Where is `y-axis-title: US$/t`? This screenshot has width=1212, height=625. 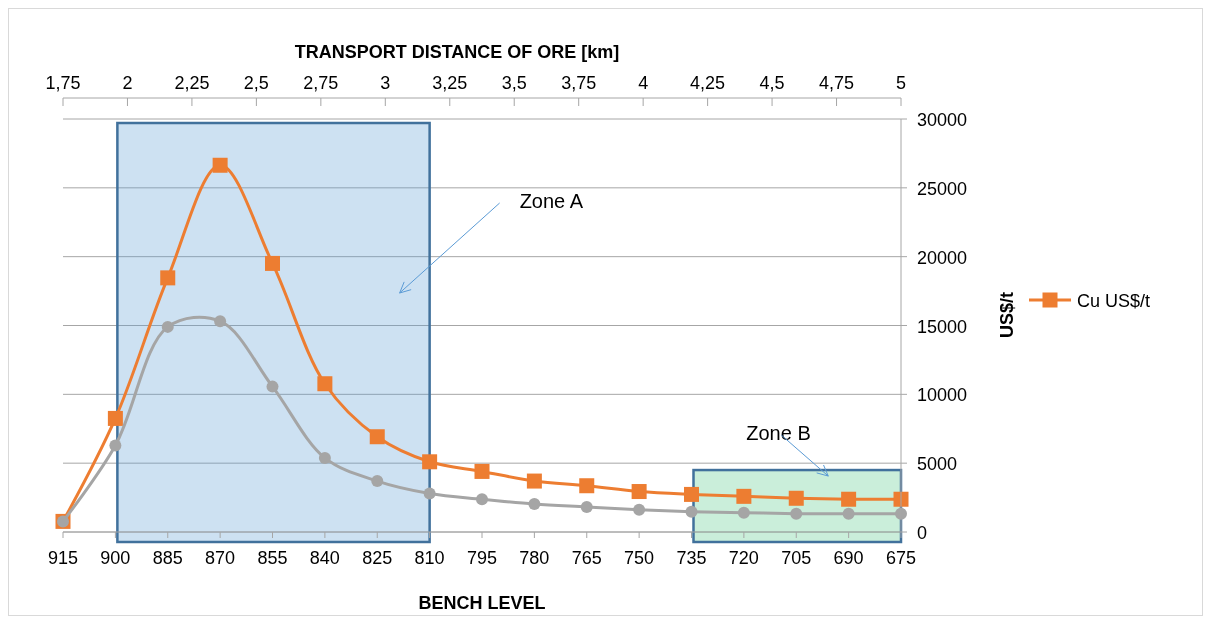 y-axis-title: US$/t is located at coordinates (1007, 315).